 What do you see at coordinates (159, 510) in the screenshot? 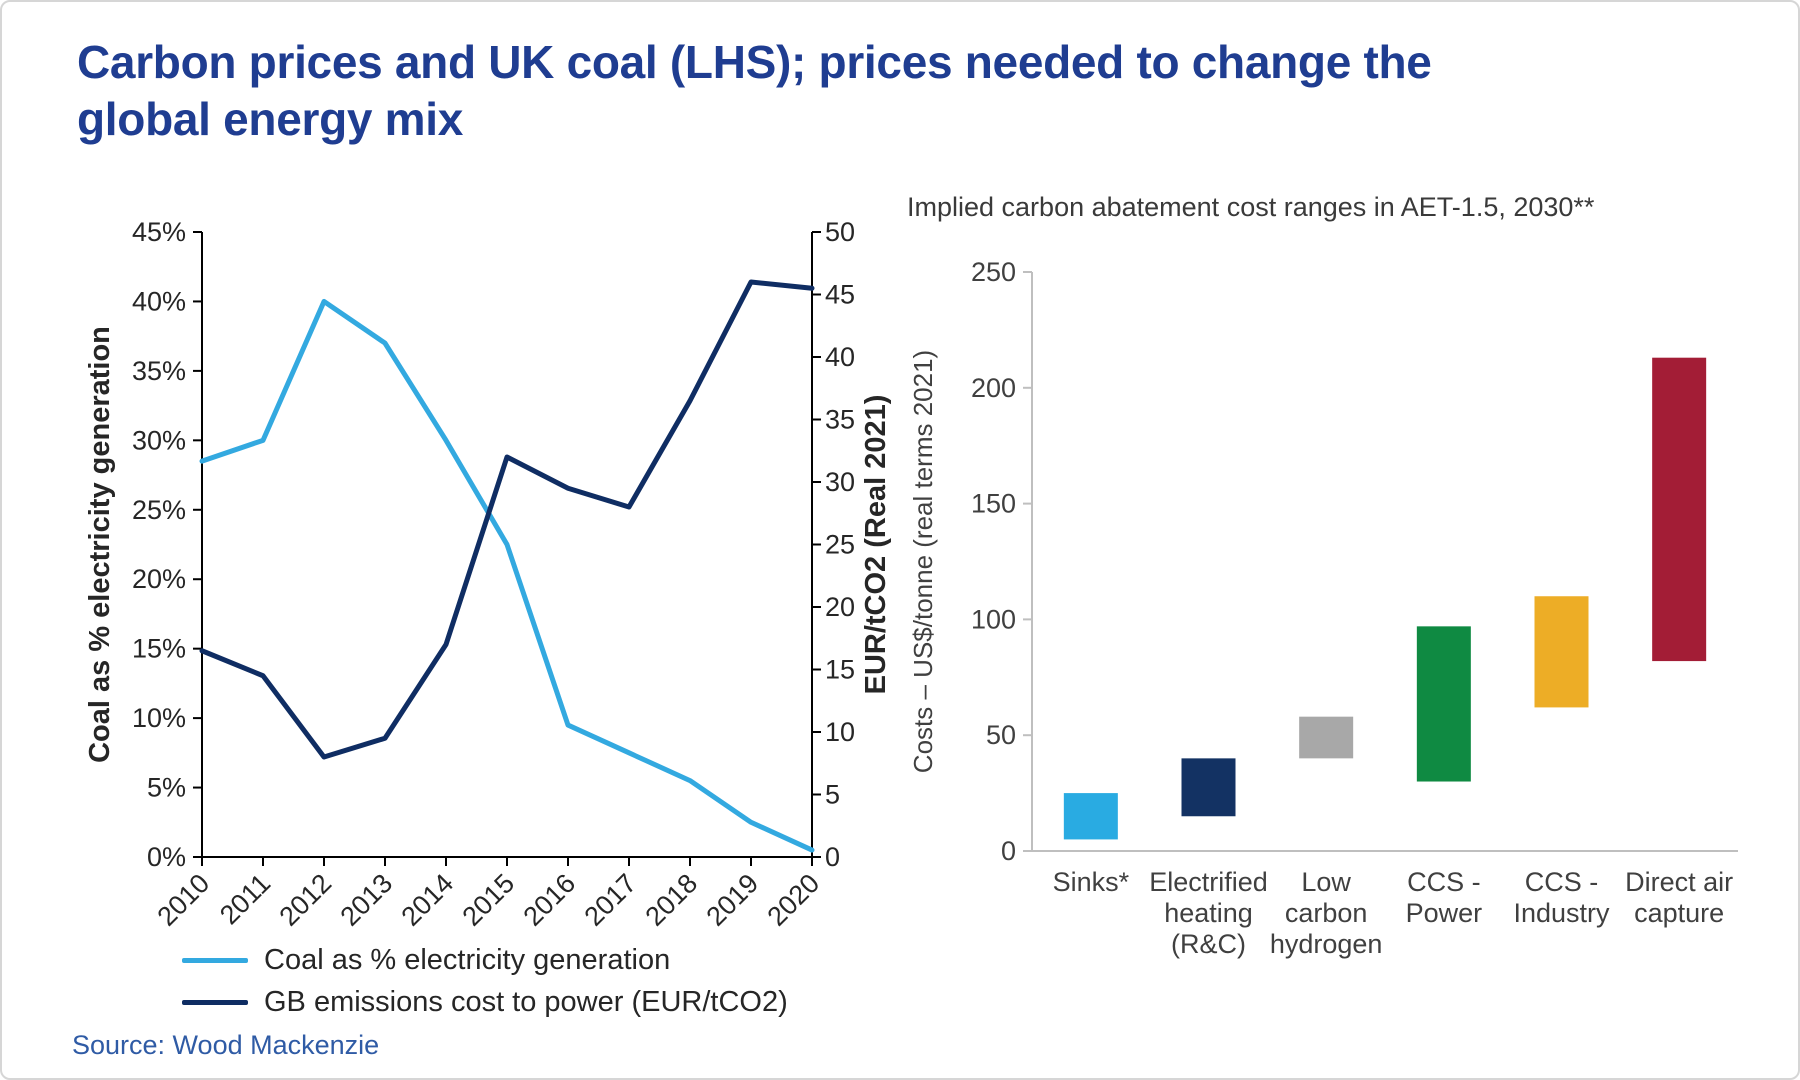
I see `left-axis-tick-label: 25%` at bounding box center [159, 510].